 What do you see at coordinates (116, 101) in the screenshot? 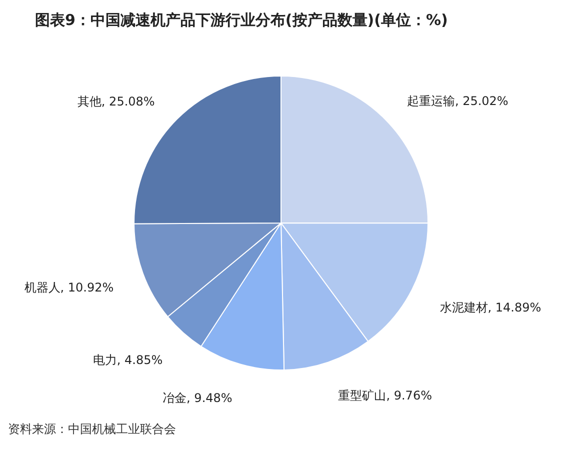
I see `slice-label: 其他, 25.08%` at bounding box center [116, 101].